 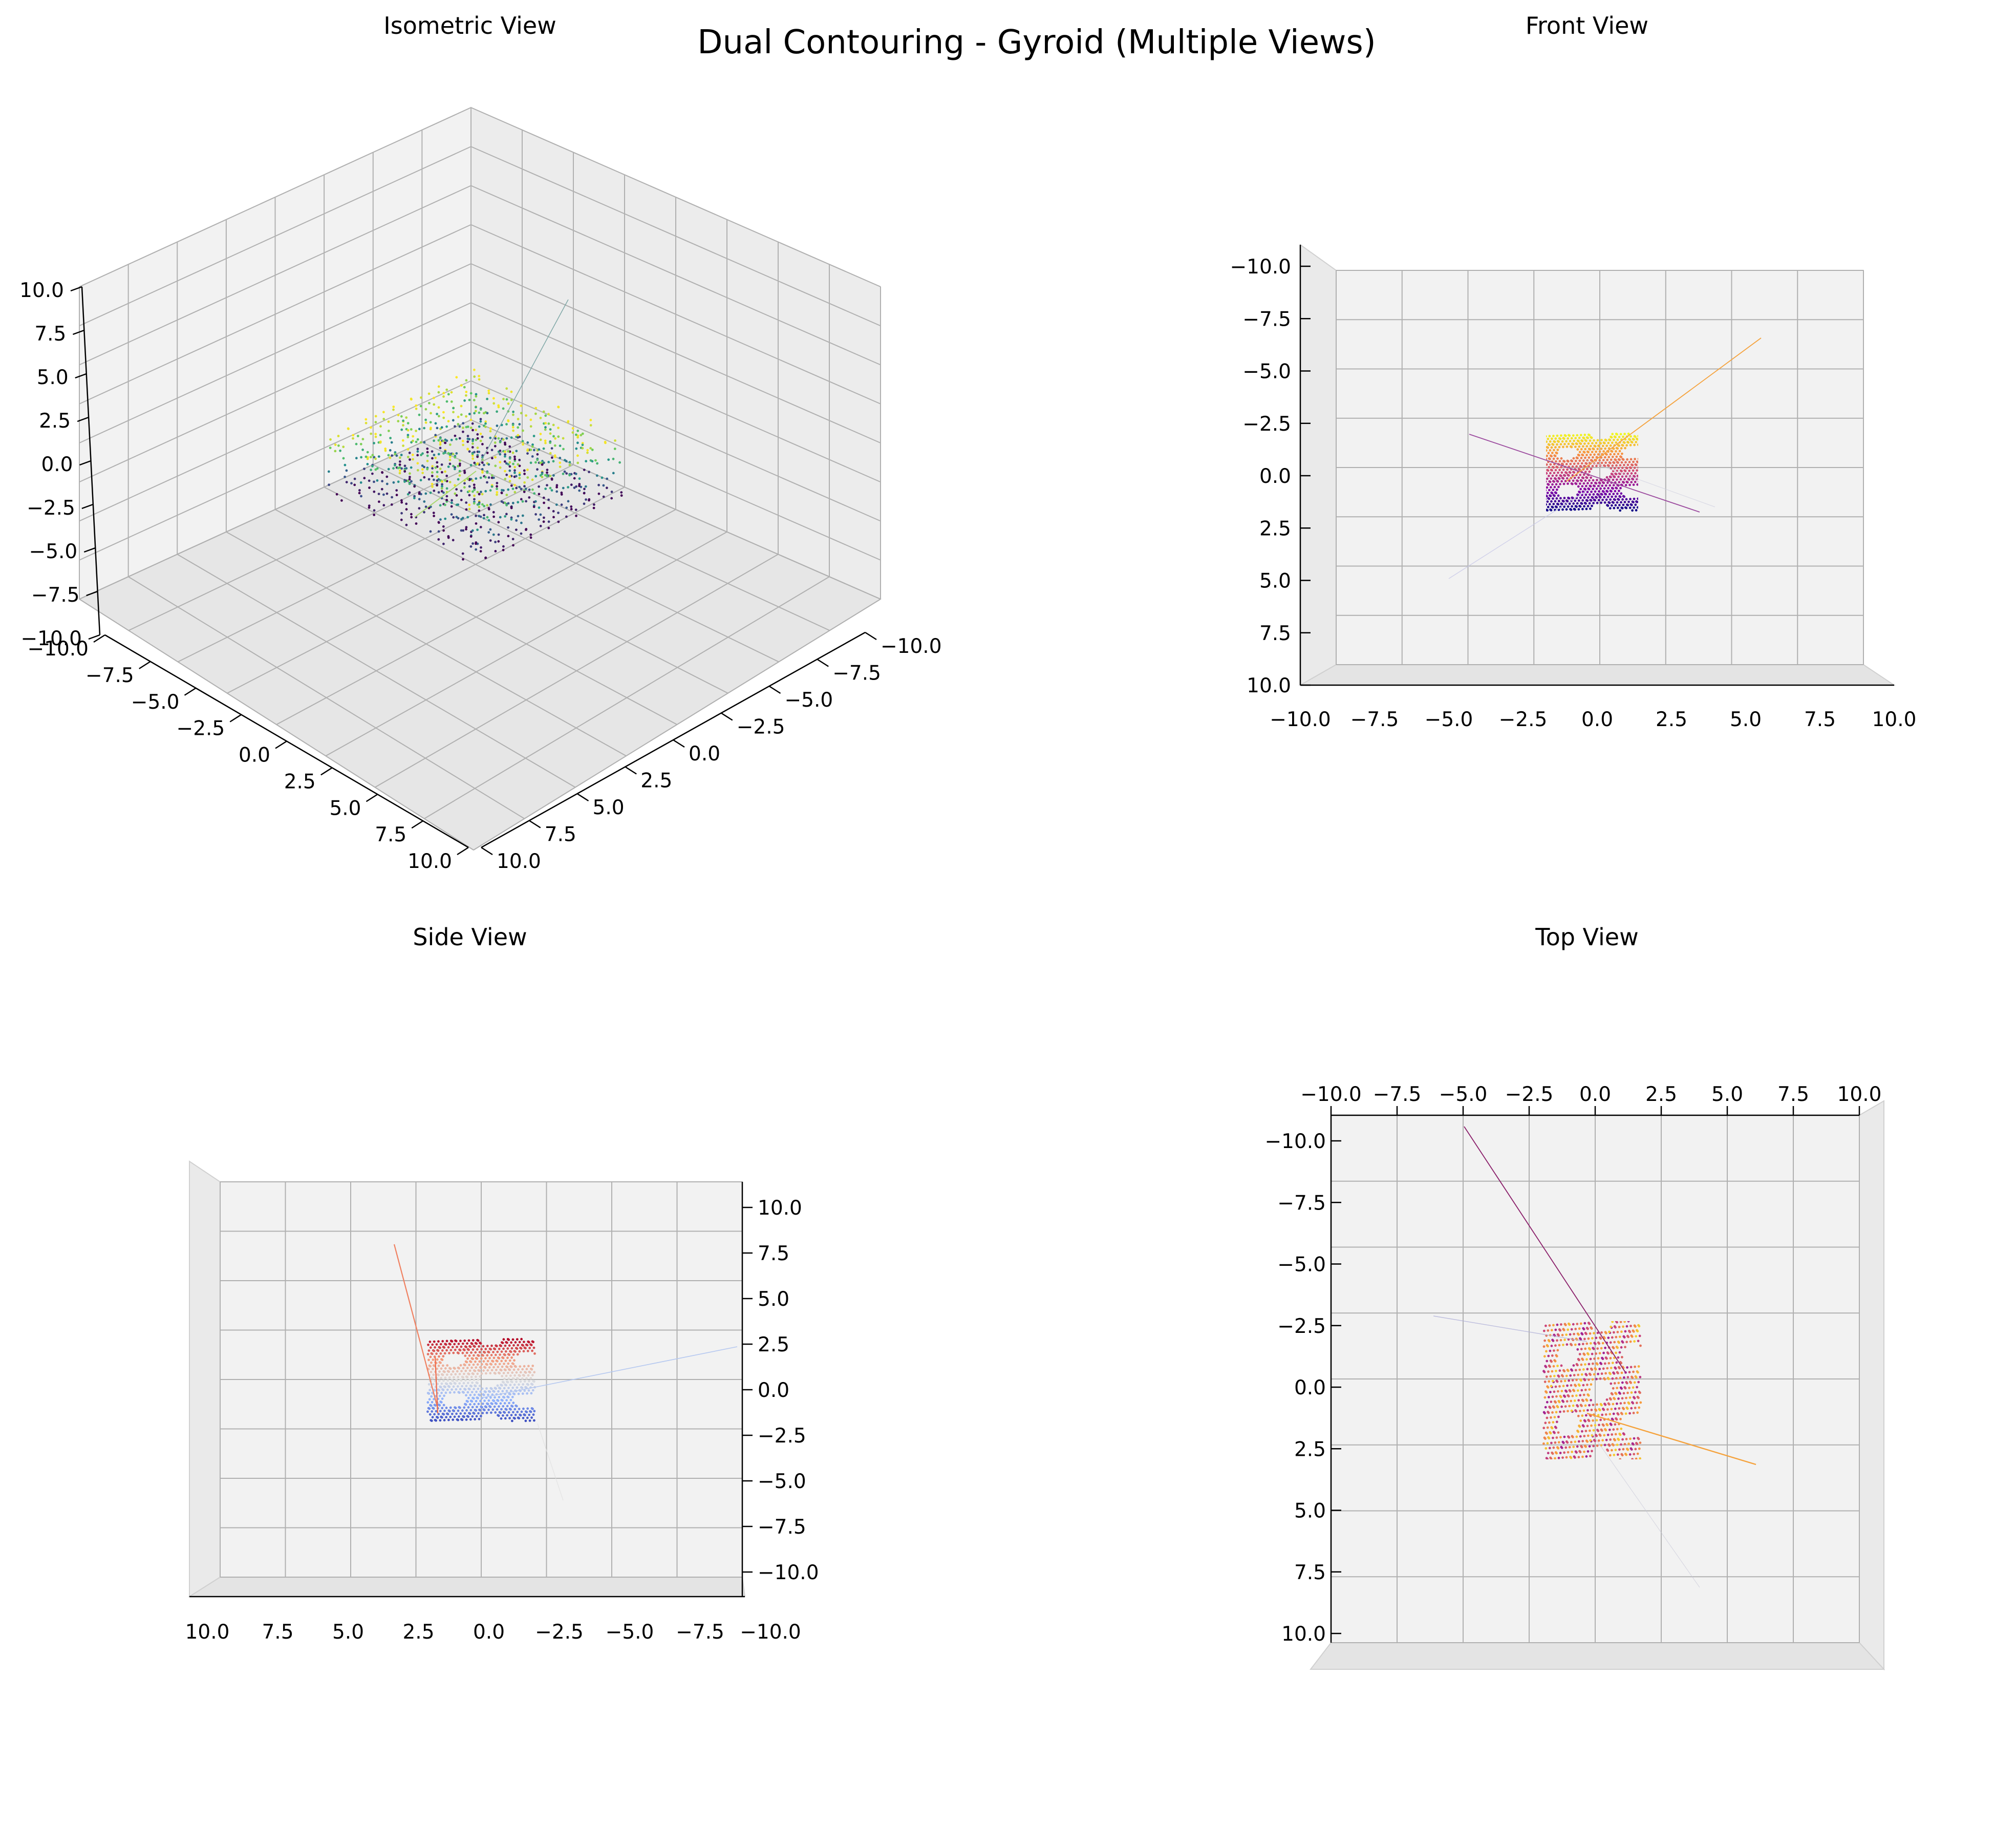 I want to click on iso-y-tick-label: −10.0, so click(x=911, y=646).